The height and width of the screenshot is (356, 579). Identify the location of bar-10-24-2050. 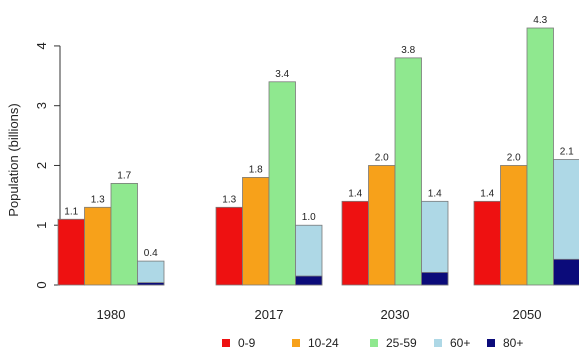
(514, 225).